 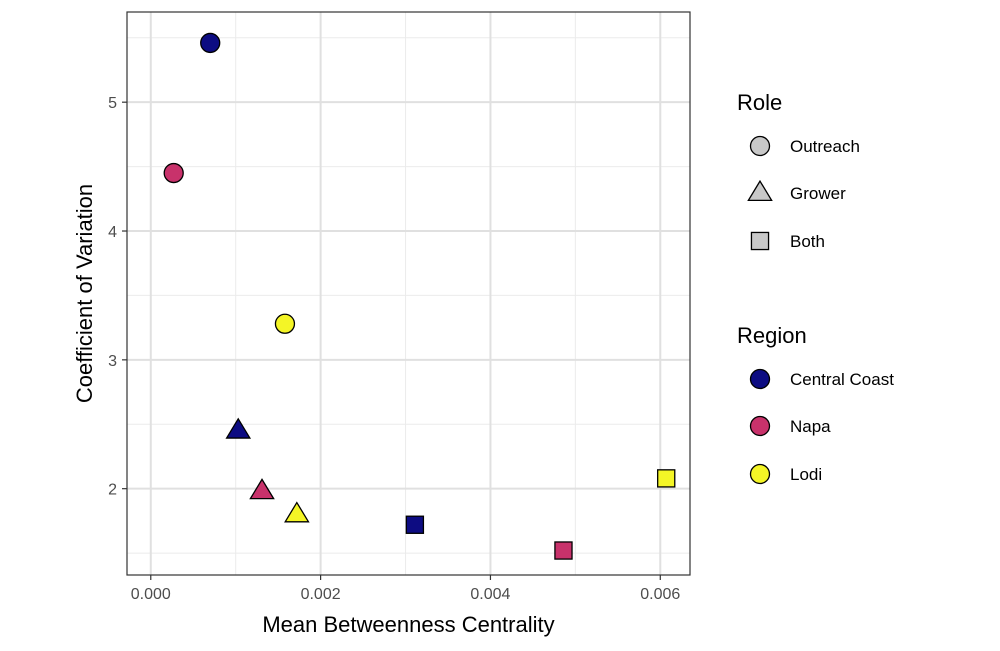 I want to click on y-tick-label: 5, so click(x=112, y=103).